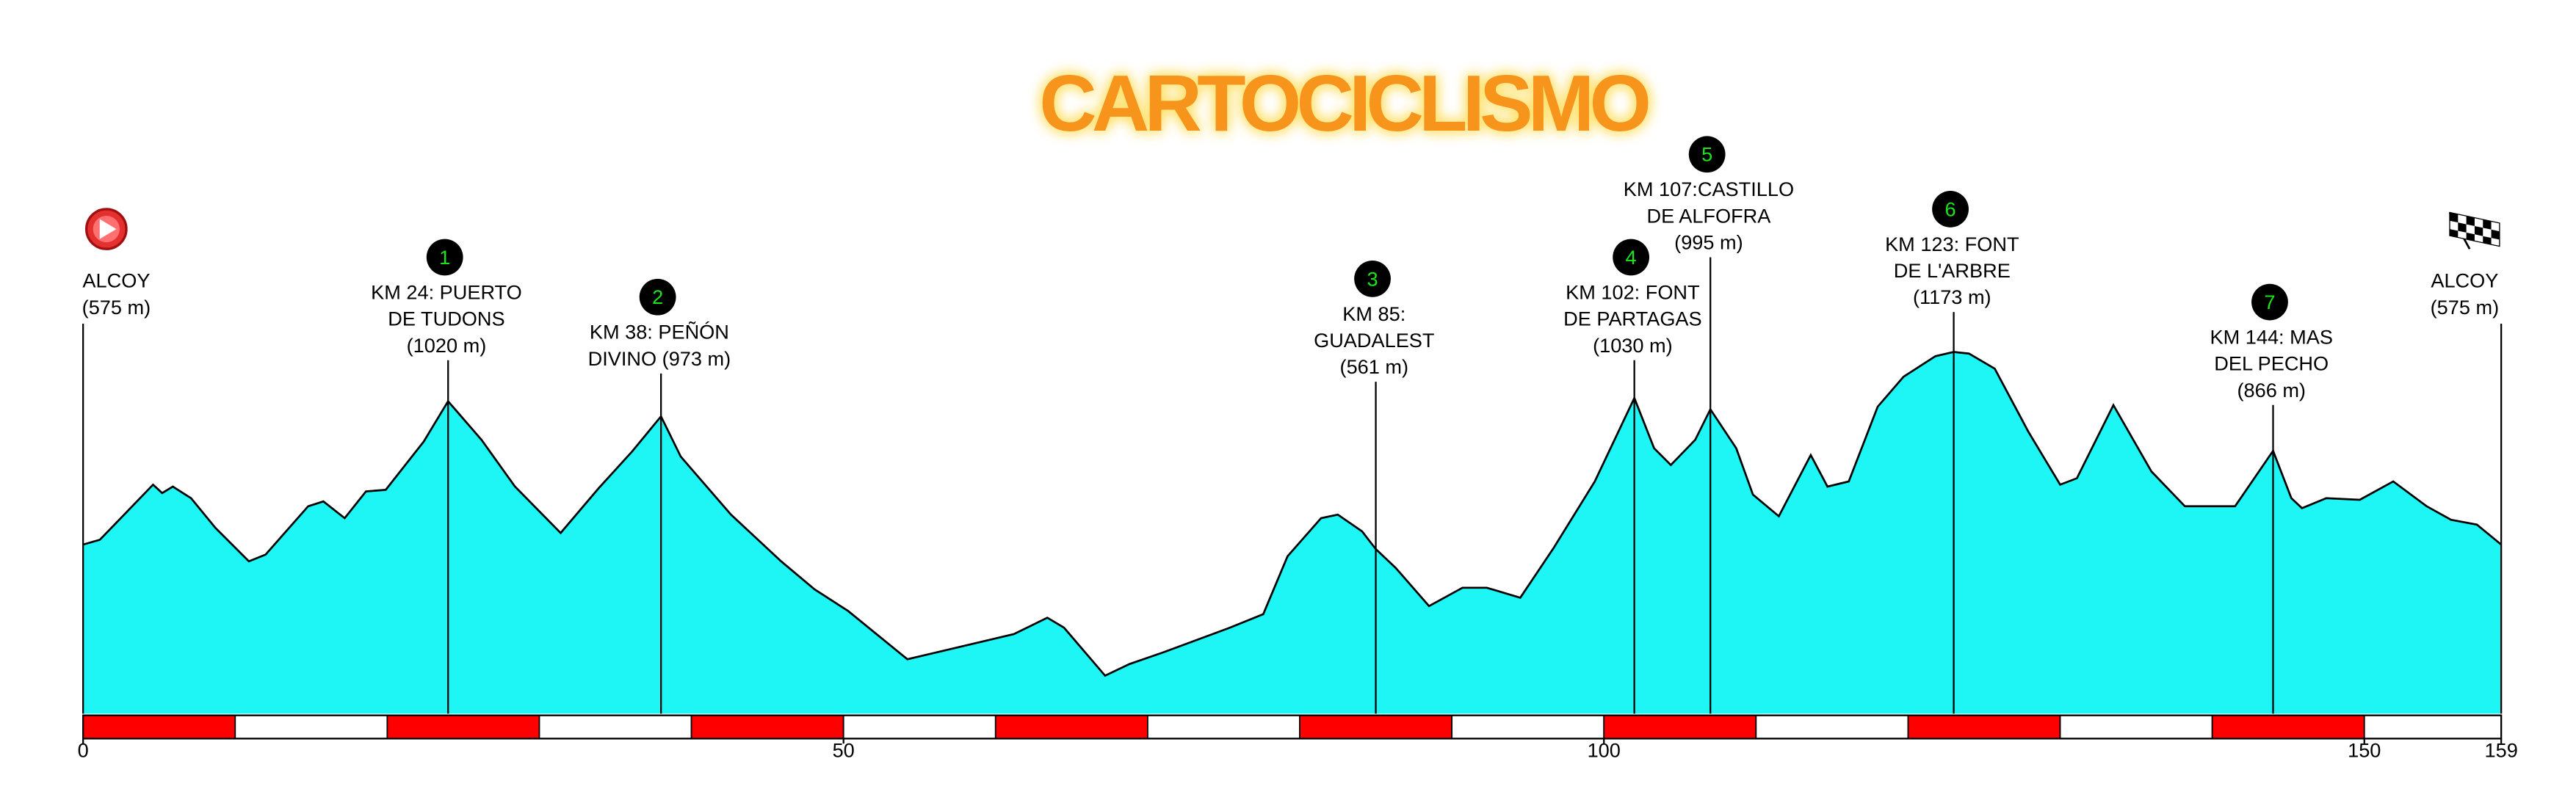  I want to click on climb-label: DEL PECHO, so click(2271, 364).